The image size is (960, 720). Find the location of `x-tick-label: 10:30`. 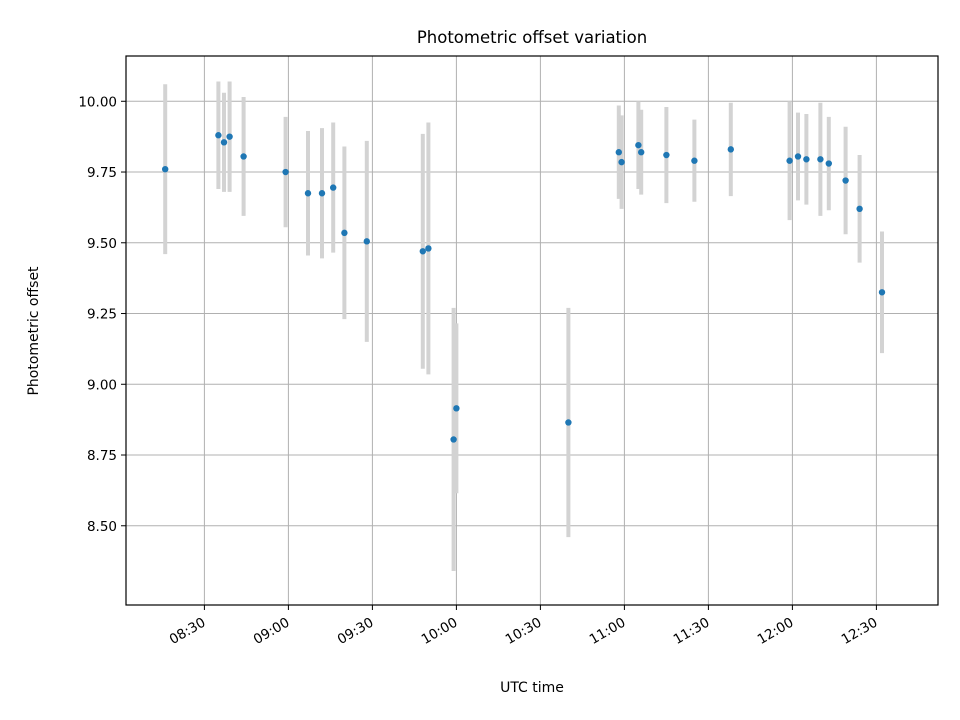

x-tick-label: 10:30 is located at coordinates (524, 631).